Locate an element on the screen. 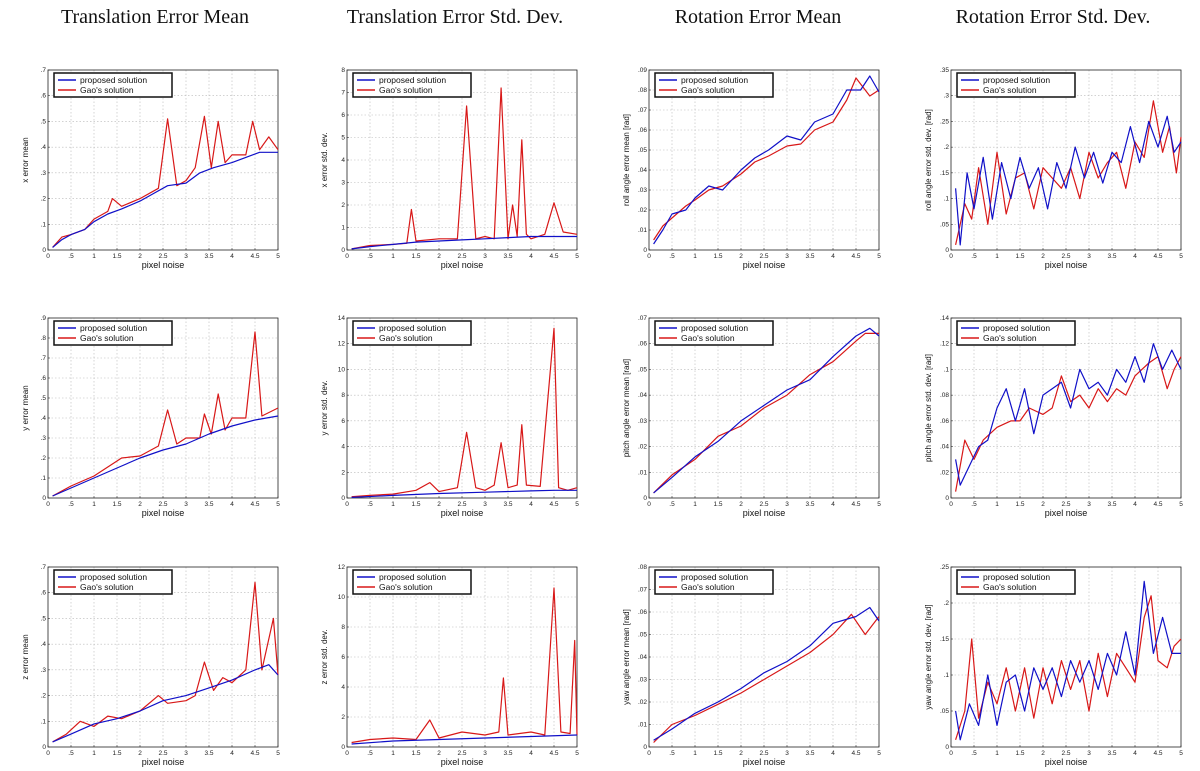  y-tick-label: 2 is located at coordinates (343, 472).